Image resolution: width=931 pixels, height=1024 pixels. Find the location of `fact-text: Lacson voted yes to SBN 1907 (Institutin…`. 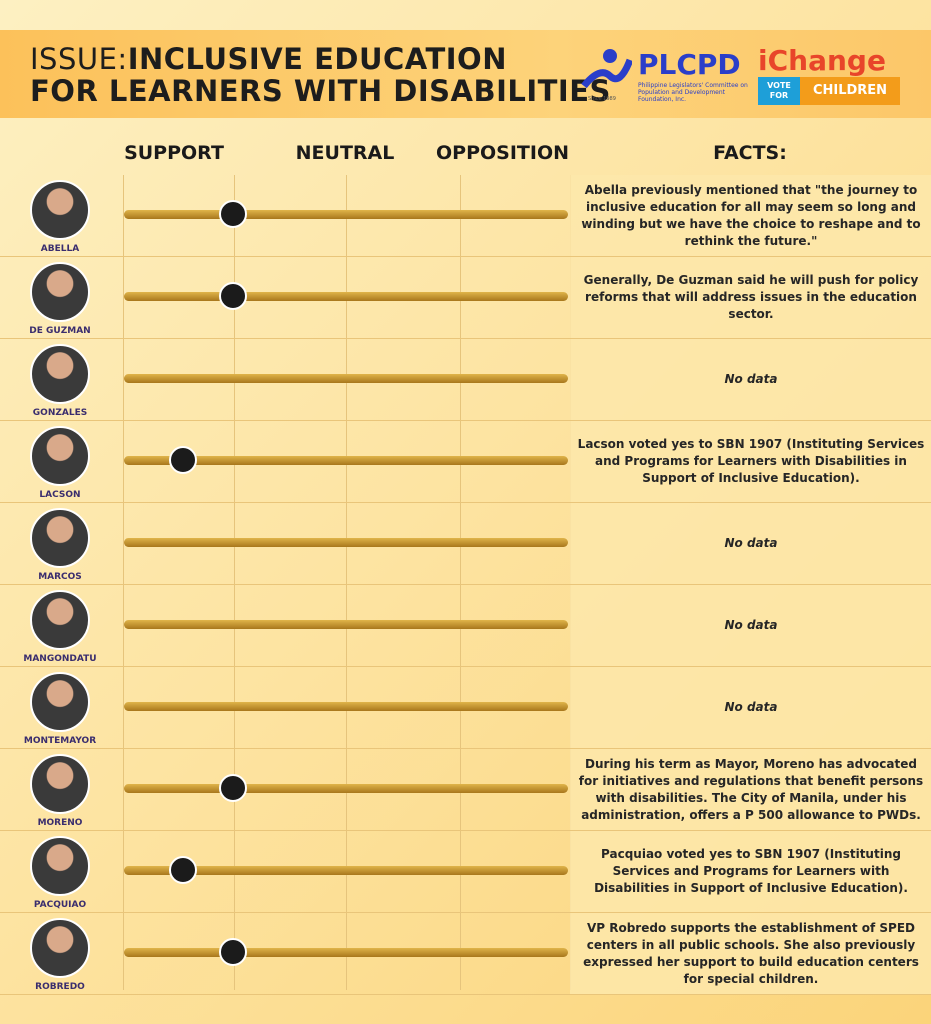

fact-text: Lacson voted yes to SBN 1907 (Institutin… is located at coordinates (751, 461).